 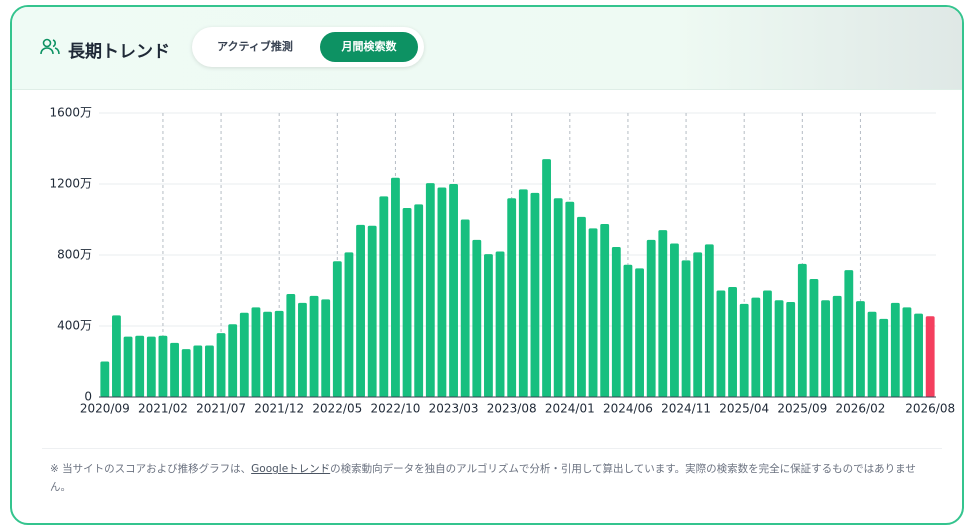 What do you see at coordinates (744, 409) in the screenshot?
I see `x-tick-label: 2025/04` at bounding box center [744, 409].